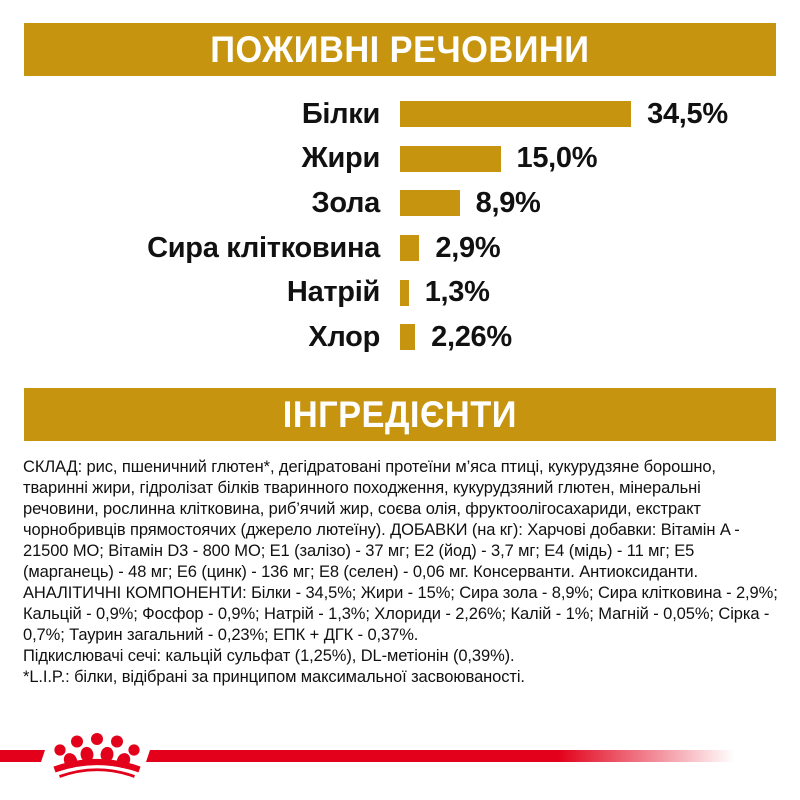 The image size is (800, 800). I want to click on chart-row: Жири 15,0%, so click(400, 158).